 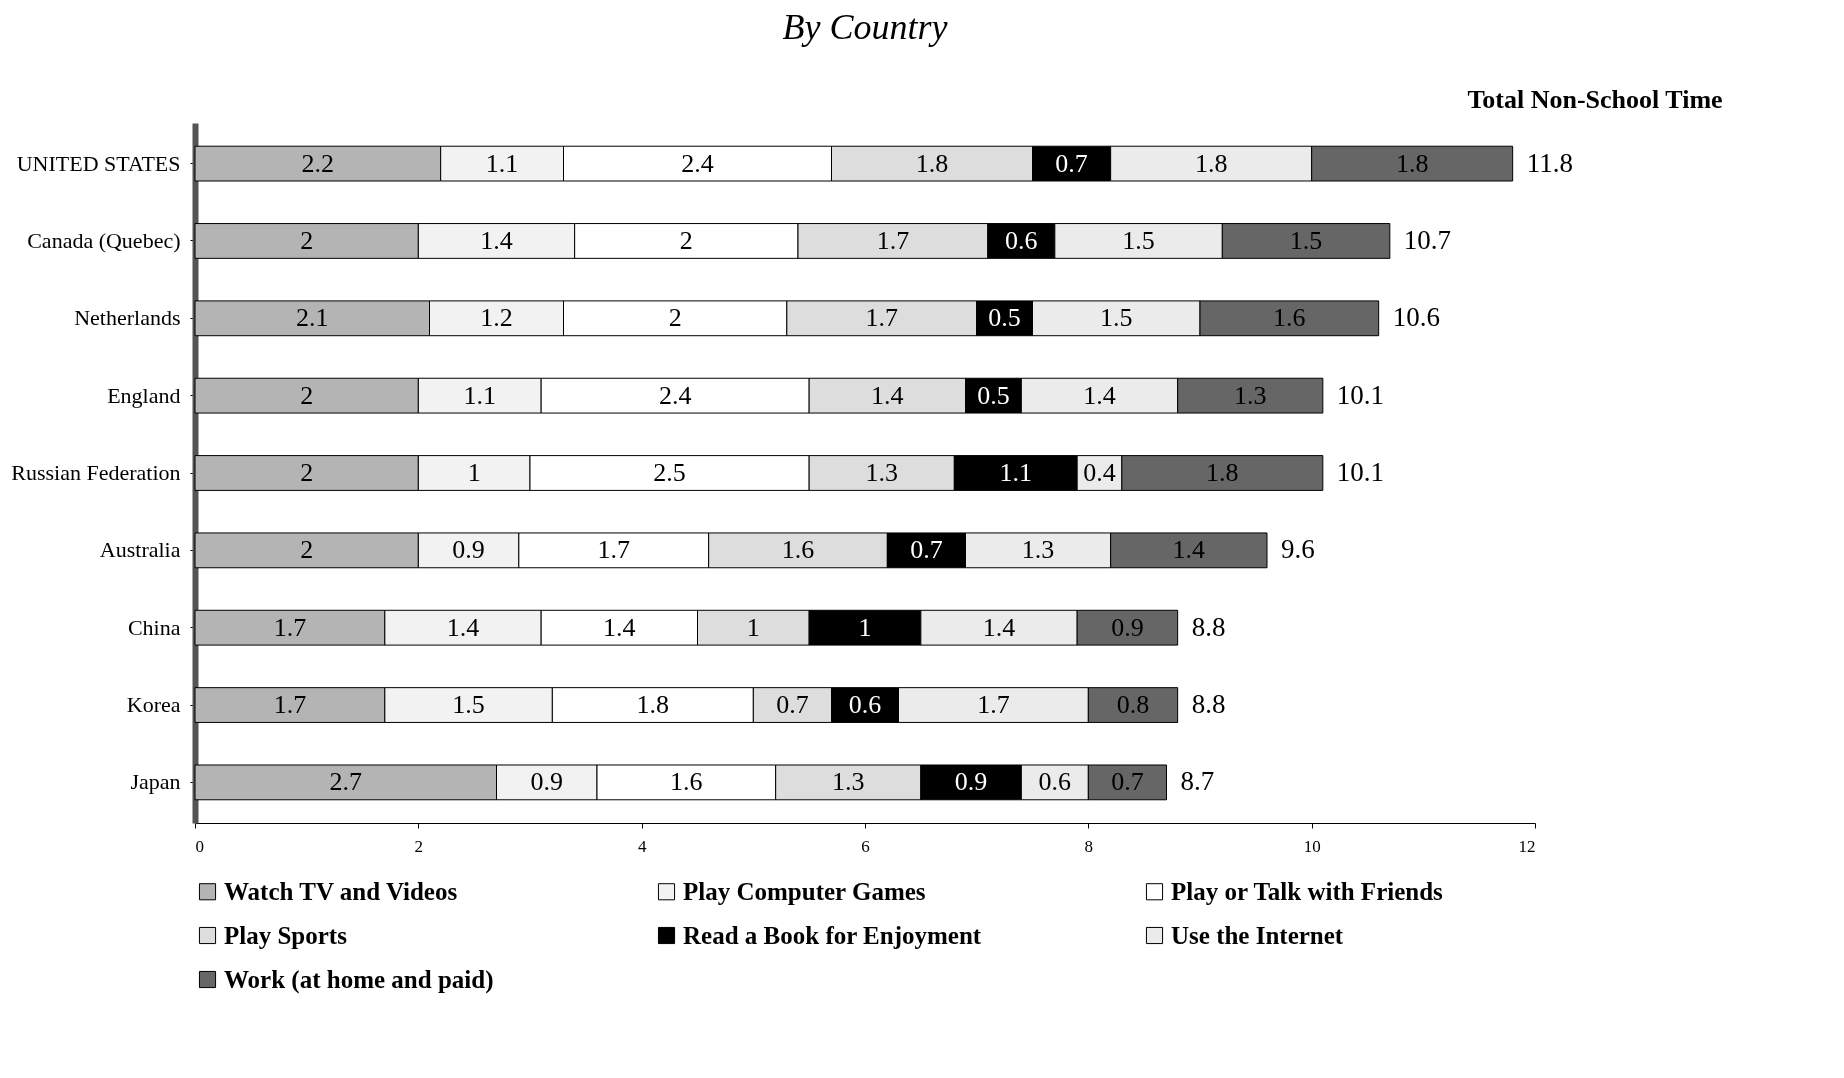 What do you see at coordinates (1312, 846) in the screenshot?
I see `x-tick-label: 10` at bounding box center [1312, 846].